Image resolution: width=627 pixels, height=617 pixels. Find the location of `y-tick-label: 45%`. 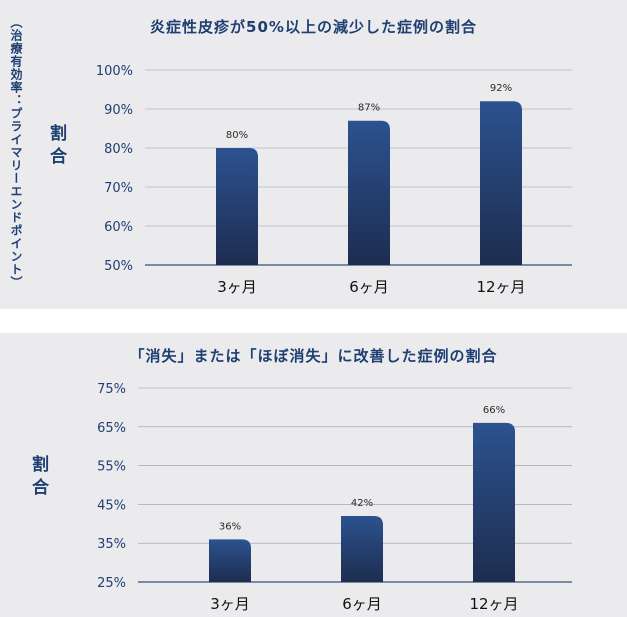

y-tick-label: 45% is located at coordinates (111, 505).